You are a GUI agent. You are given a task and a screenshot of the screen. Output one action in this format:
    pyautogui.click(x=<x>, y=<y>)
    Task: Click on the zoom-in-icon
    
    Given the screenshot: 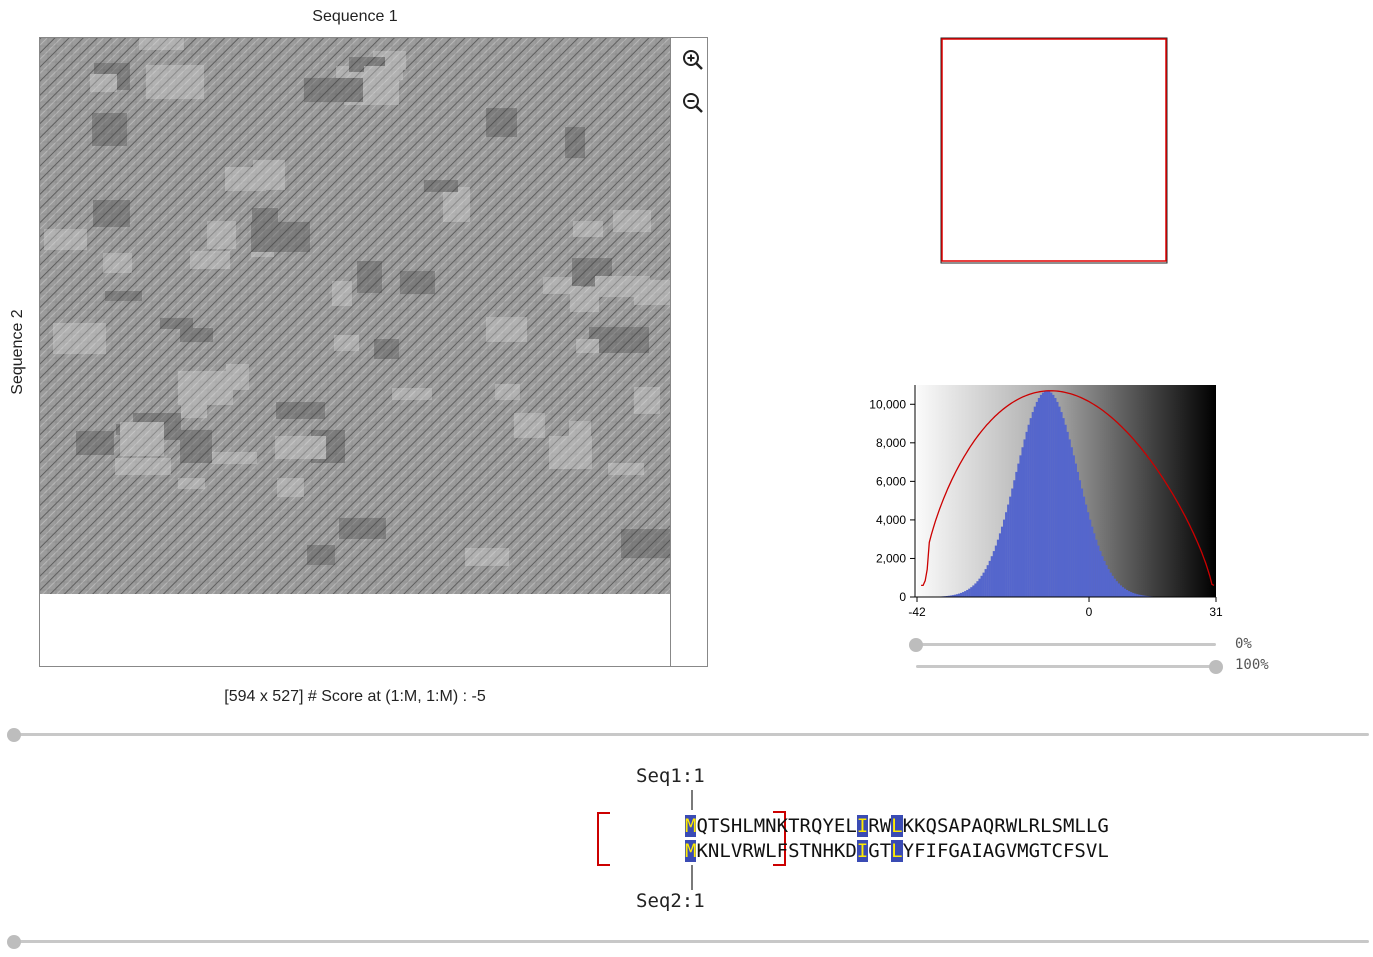 What is the action you would take?
    pyautogui.click(x=693, y=60)
    